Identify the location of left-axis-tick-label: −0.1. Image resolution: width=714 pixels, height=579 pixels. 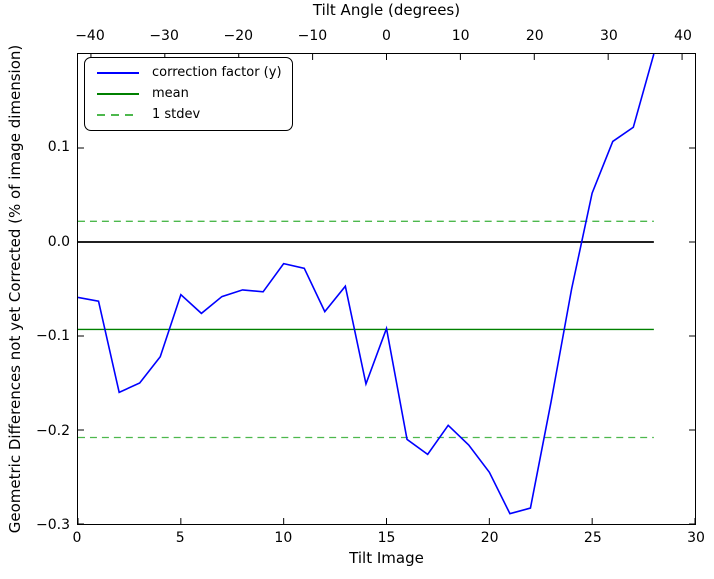
(53, 336).